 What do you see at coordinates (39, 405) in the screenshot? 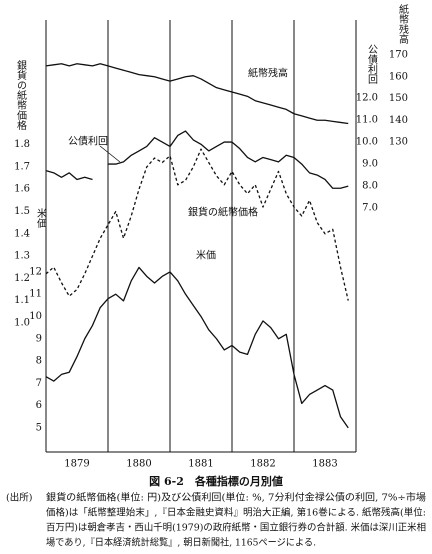
I see `rice-tick-label: 6` at bounding box center [39, 405].